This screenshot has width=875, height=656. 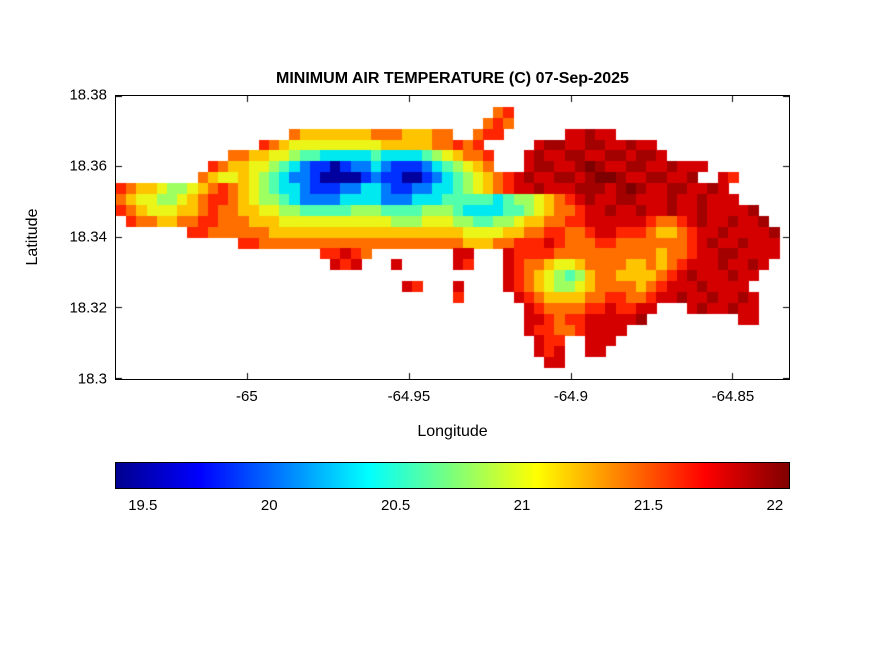 What do you see at coordinates (775, 505) in the screenshot?
I see `colorbar-tick-label: 22` at bounding box center [775, 505].